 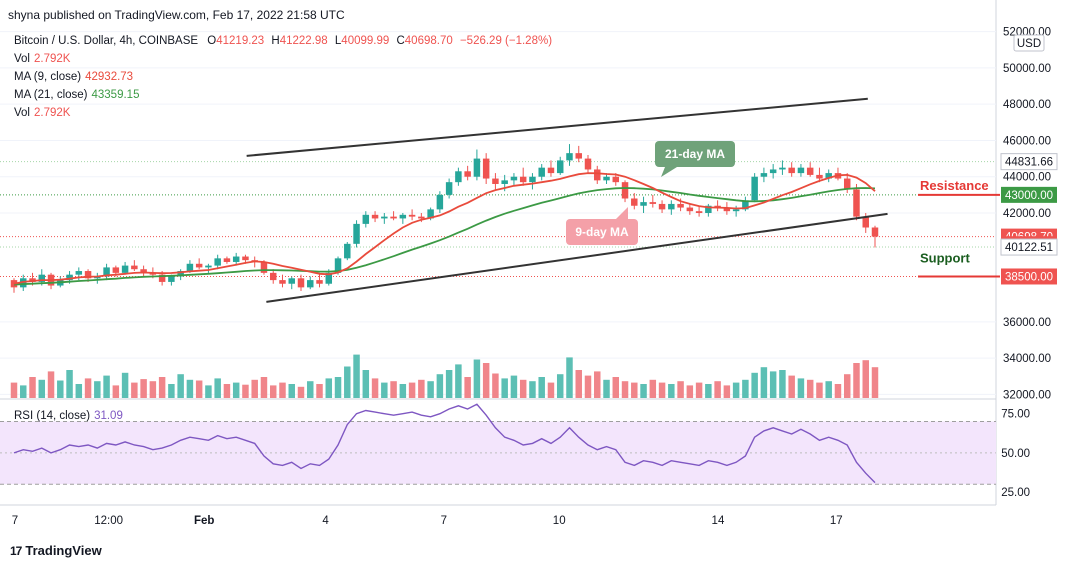 What do you see at coordinates (1015, 415) in the screenshot?
I see `rsi-tick-label: 75.00` at bounding box center [1015, 415].